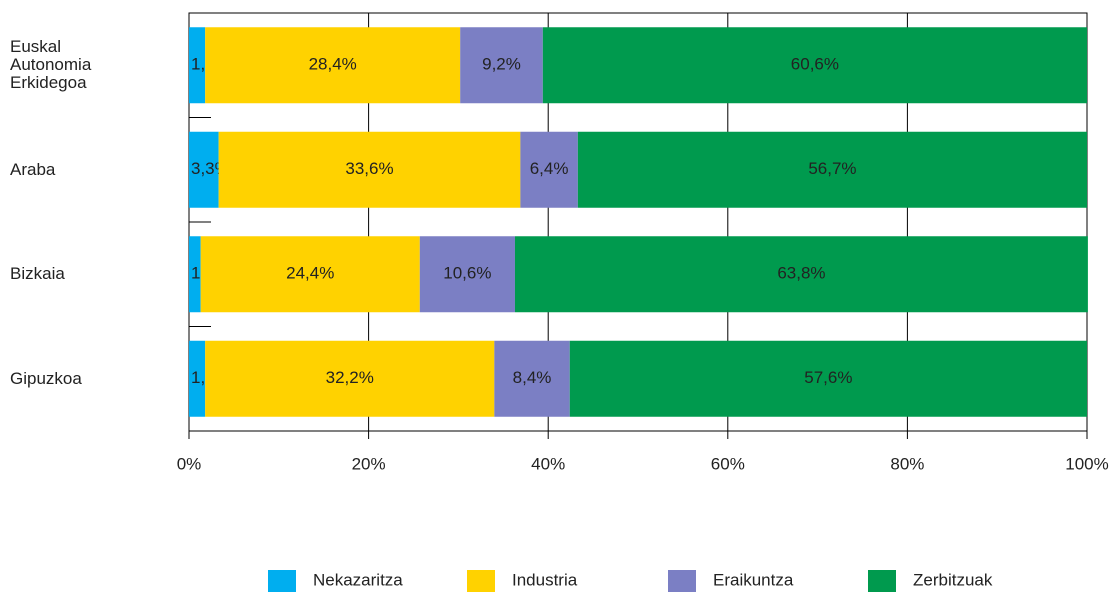 This screenshot has width=1112, height=607. I want to click on data-label: 33,6%, so click(369, 168).